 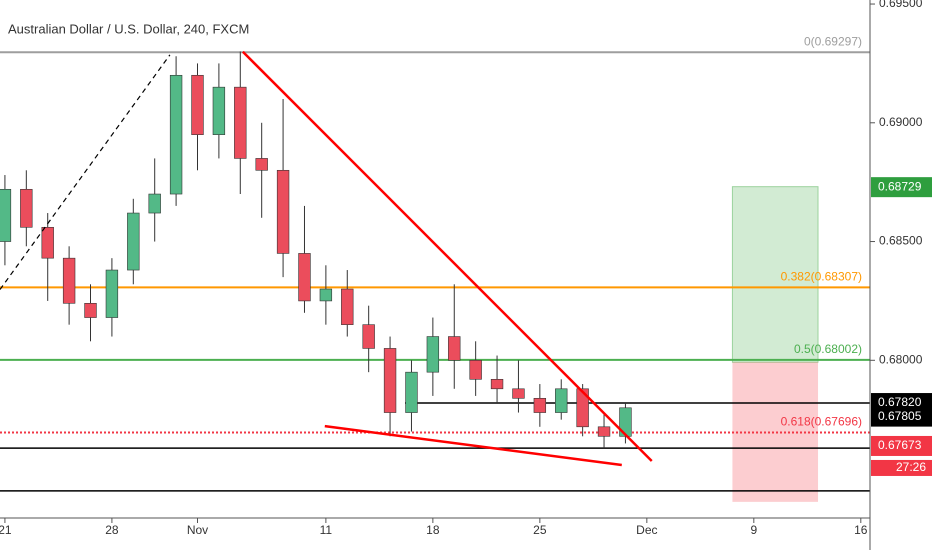 What do you see at coordinates (901, 122) in the screenshot?
I see `y-tick-label: 0.69000` at bounding box center [901, 122].